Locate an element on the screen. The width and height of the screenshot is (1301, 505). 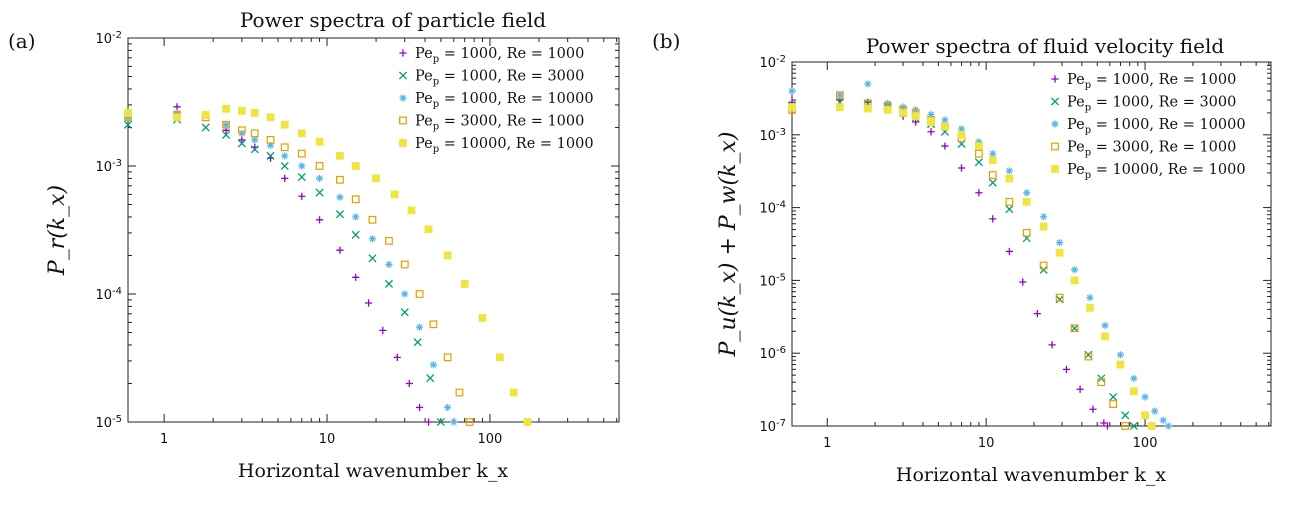
y-tick-label-exponent: -2 is located at coordinates (117, 35).